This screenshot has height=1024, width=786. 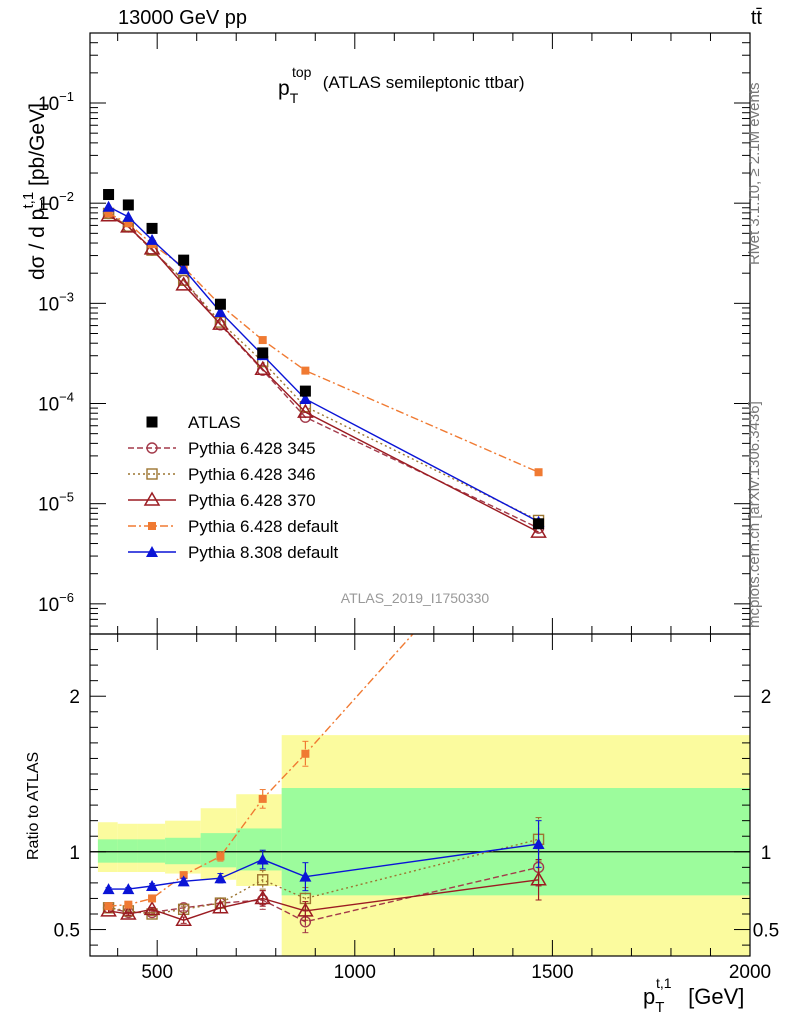 I want to click on rivet-version-label: Rivet 3.1.10, ≥ 2.1M events, so click(x=754, y=174).